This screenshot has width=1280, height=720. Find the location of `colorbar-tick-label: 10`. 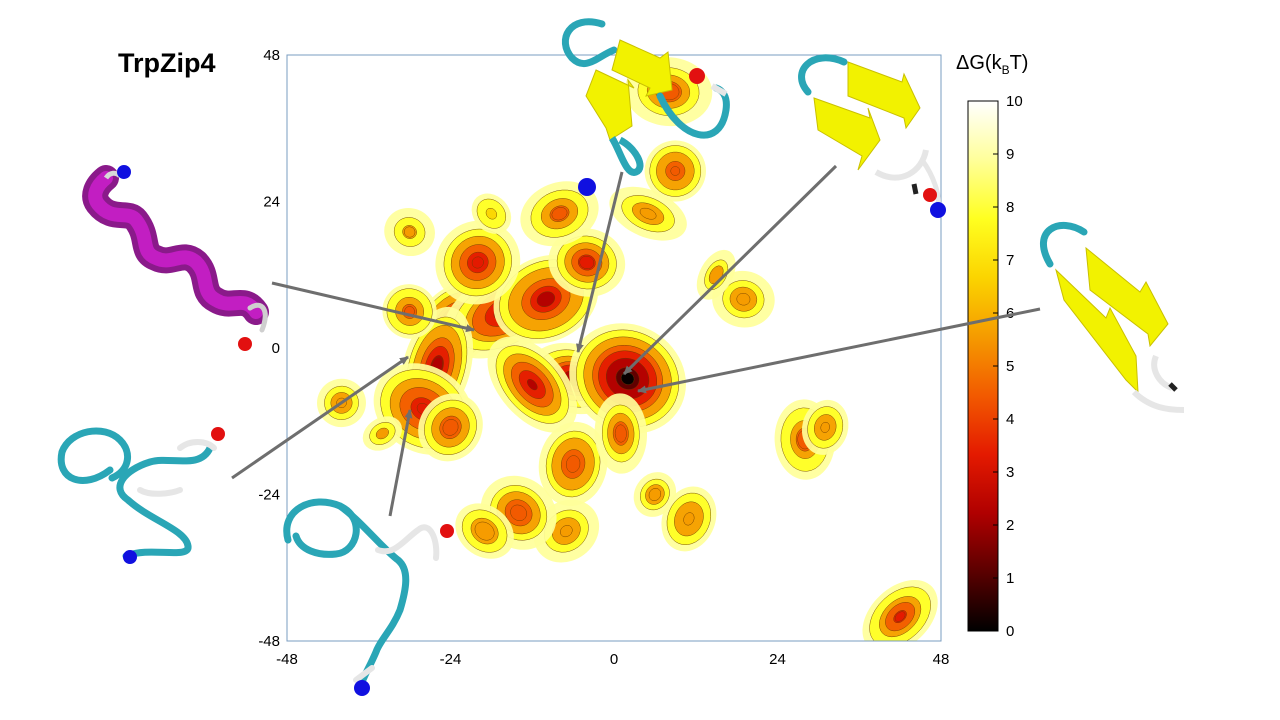

colorbar-tick-label: 10 is located at coordinates (1014, 101).